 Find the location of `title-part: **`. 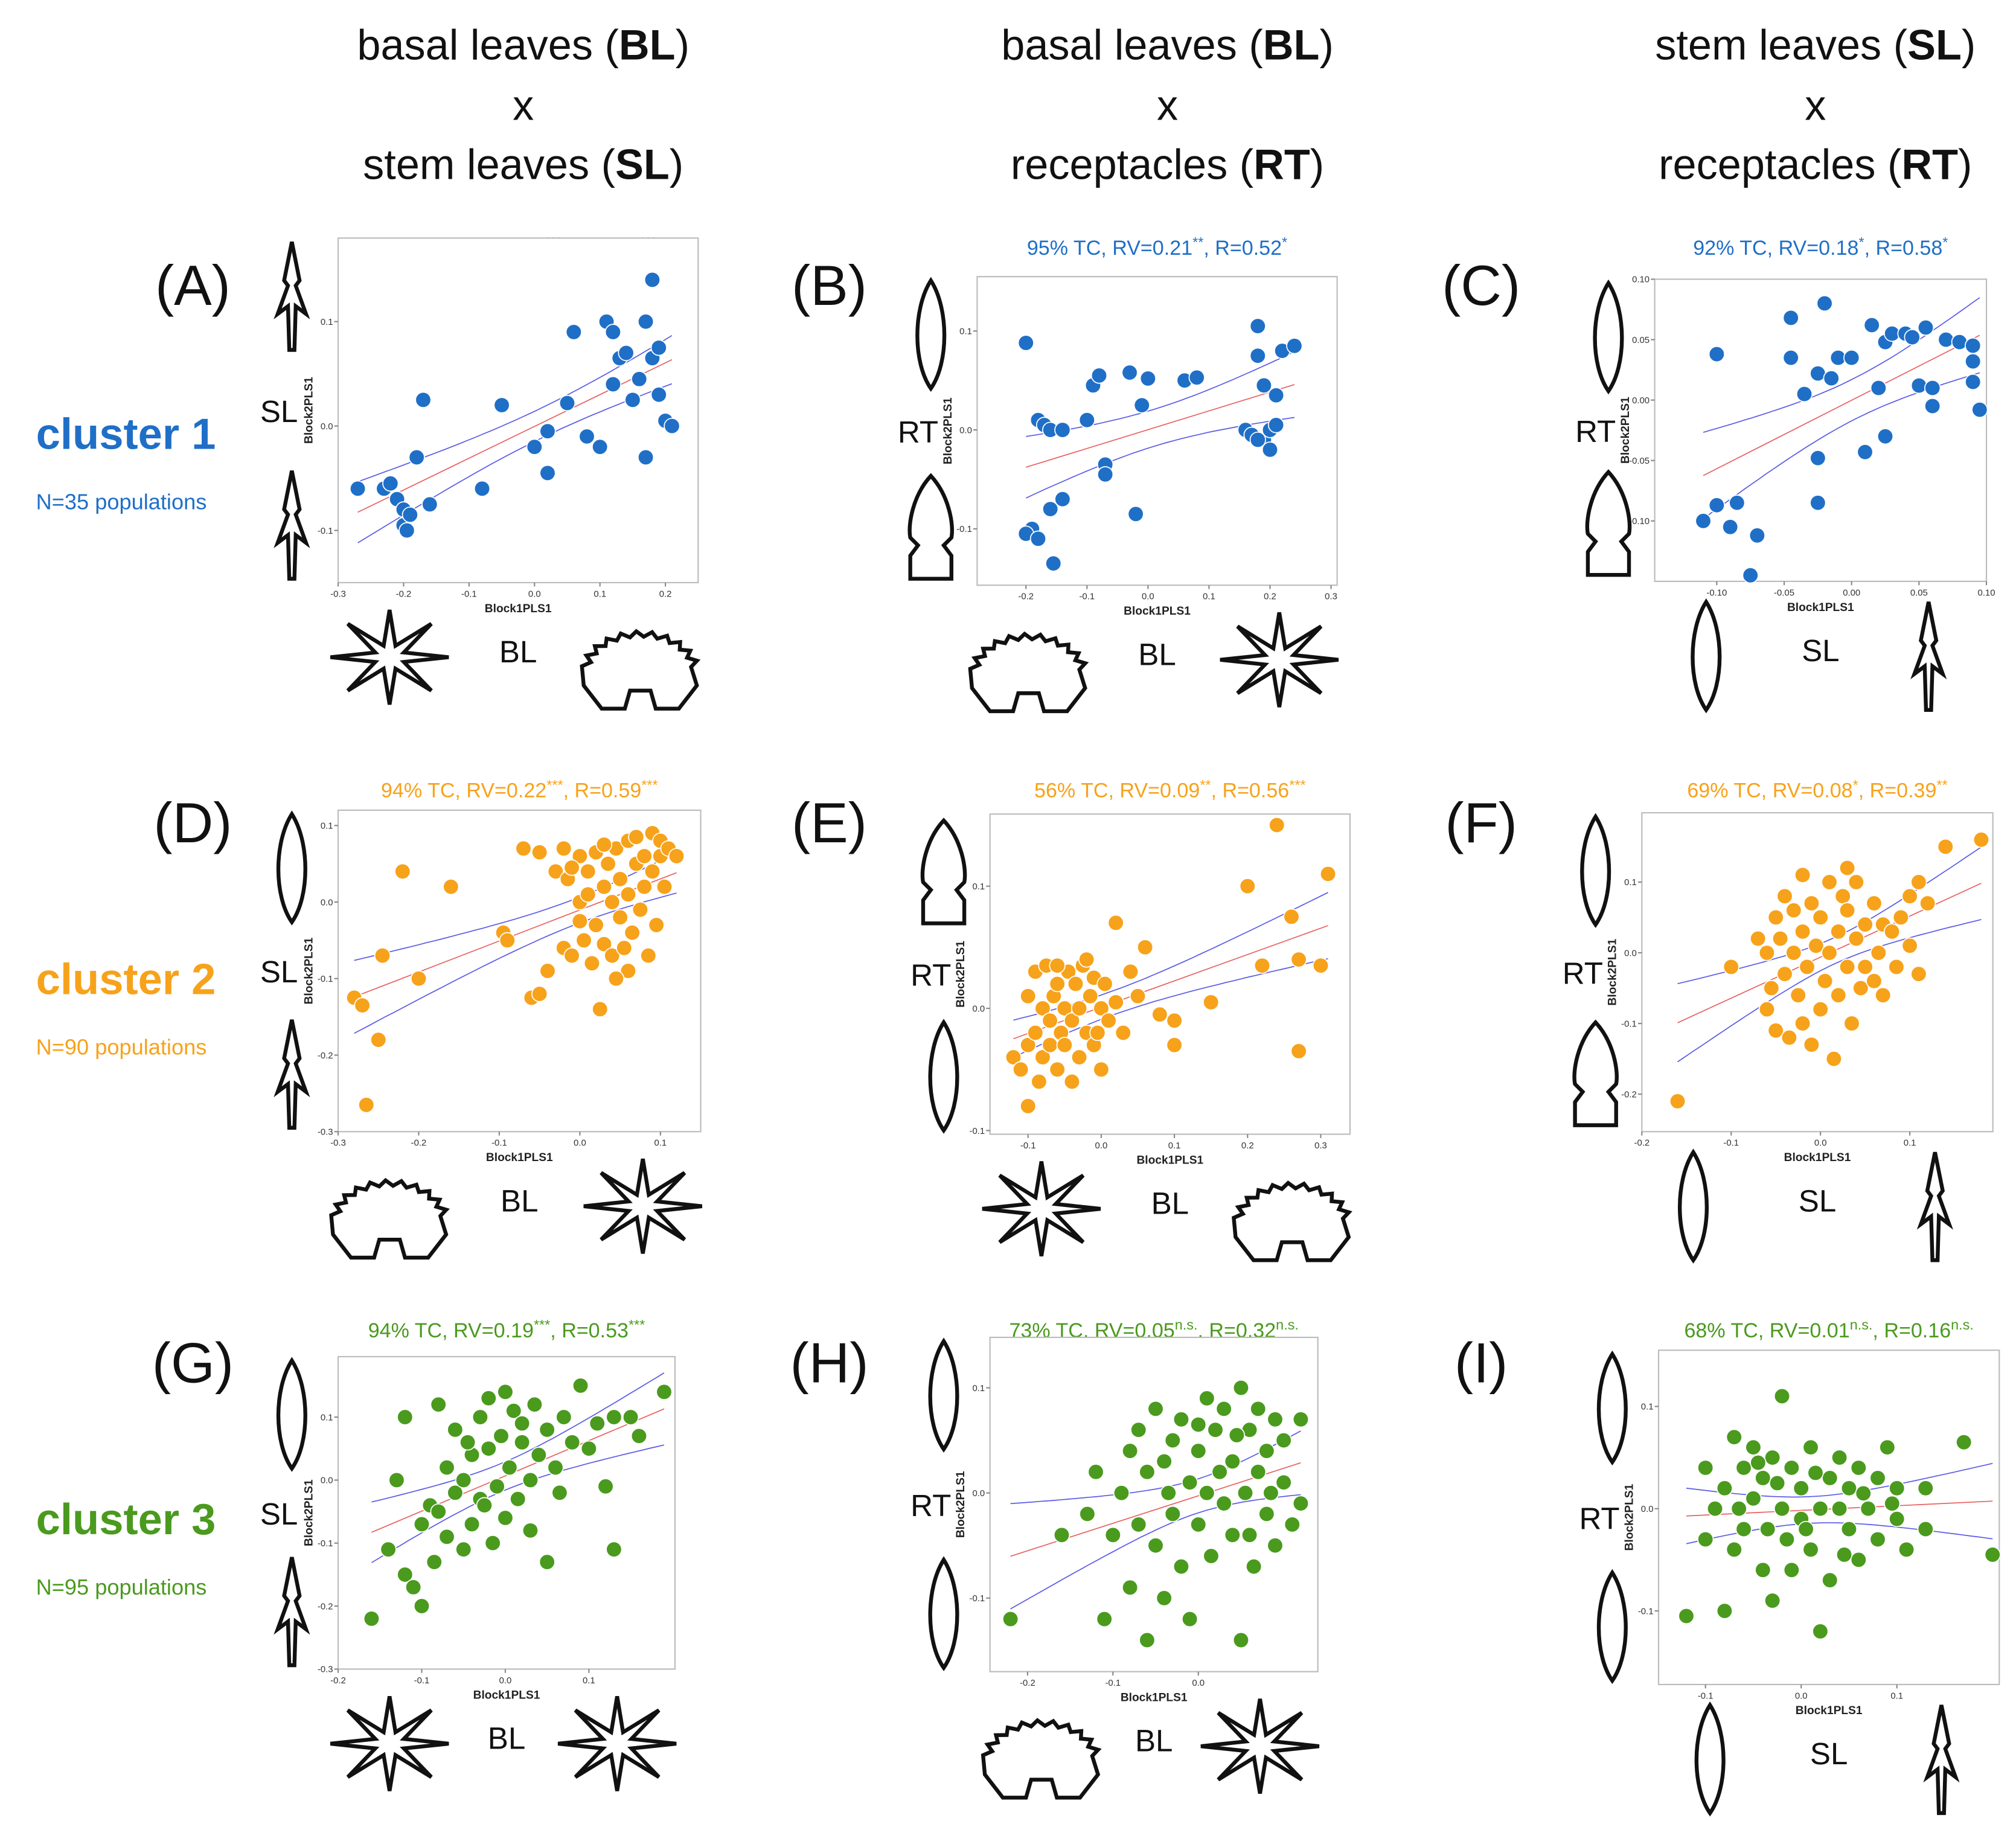

title-part: ** is located at coordinates (1205, 785).